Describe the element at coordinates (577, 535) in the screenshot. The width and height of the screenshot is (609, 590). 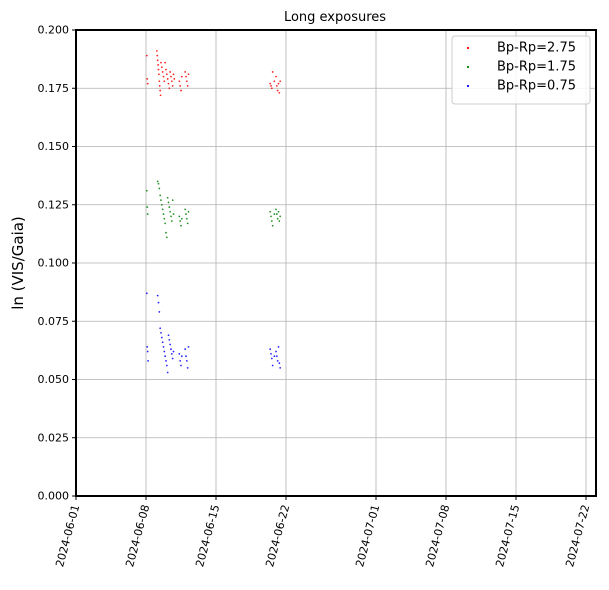
I see `x-tick-label: 2024-07-22` at that location.